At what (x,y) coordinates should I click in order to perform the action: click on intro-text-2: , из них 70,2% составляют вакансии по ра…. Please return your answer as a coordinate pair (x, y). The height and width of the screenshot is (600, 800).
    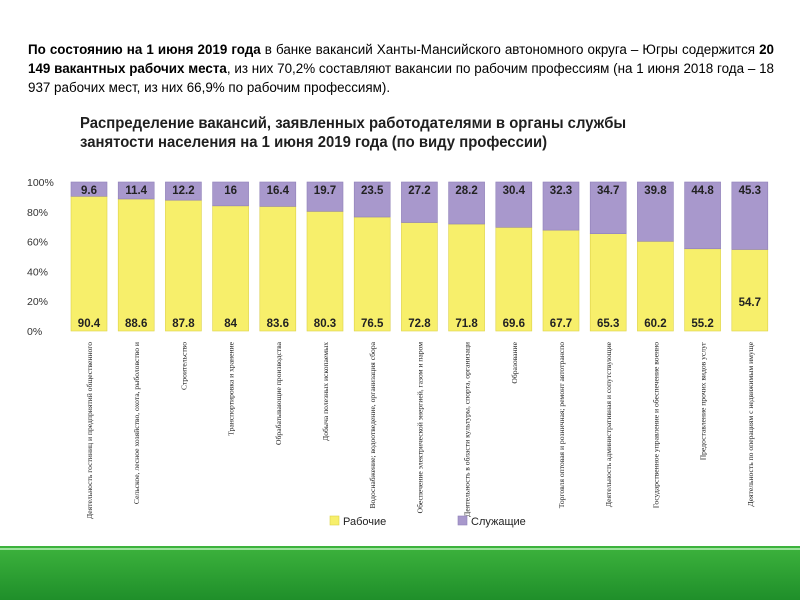
    Looking at the image, I should click on (401, 78).